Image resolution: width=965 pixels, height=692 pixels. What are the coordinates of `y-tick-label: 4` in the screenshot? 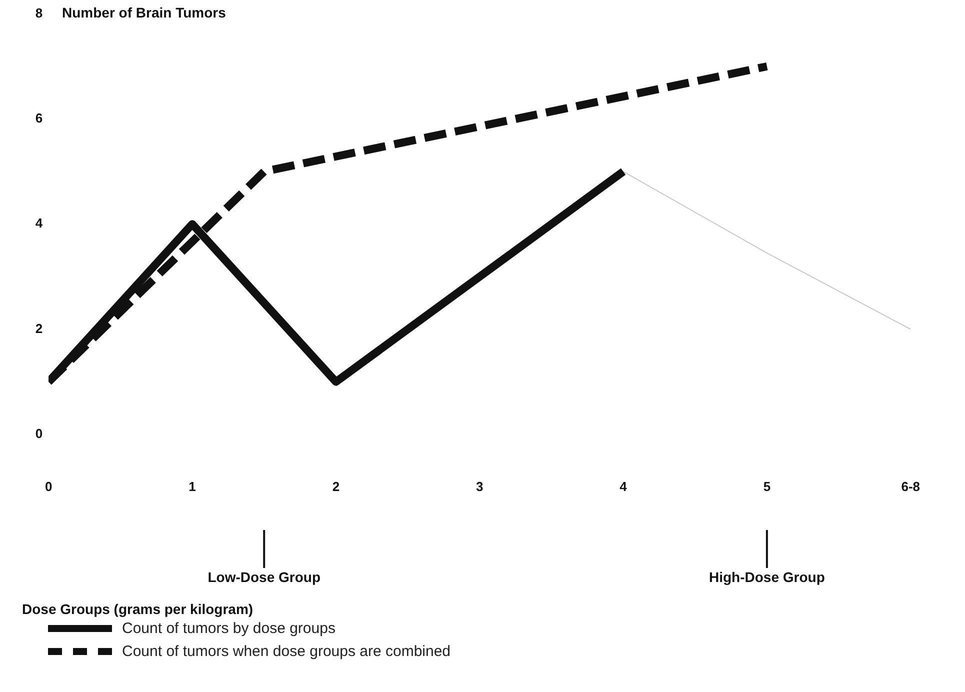 It's located at (39, 223).